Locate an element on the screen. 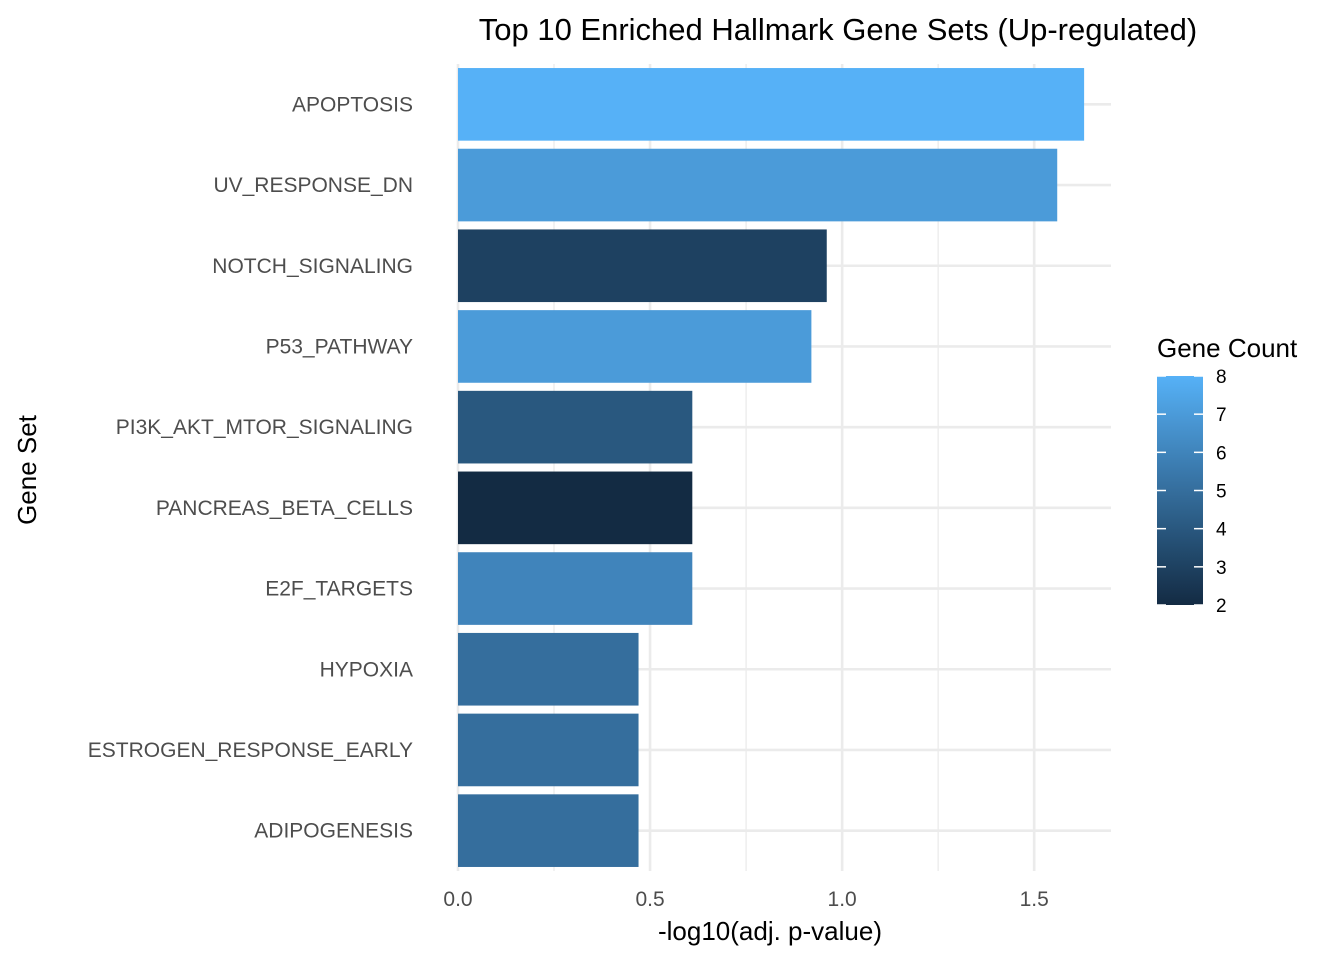 The image size is (1344, 960). legend-tick-label: 4 is located at coordinates (1221, 530).